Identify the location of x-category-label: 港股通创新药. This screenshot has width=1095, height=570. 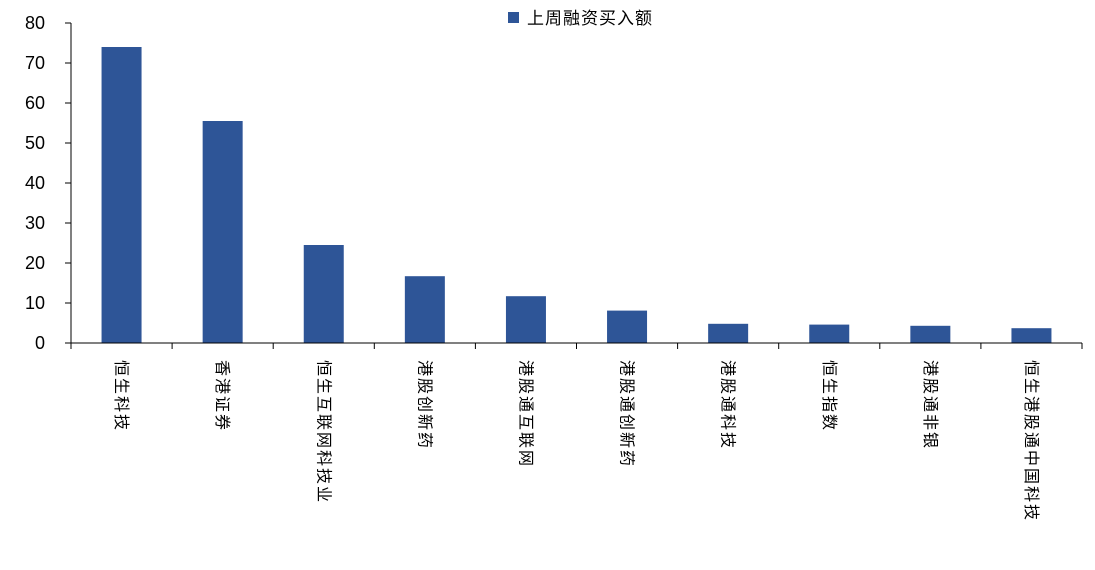
(627, 414).